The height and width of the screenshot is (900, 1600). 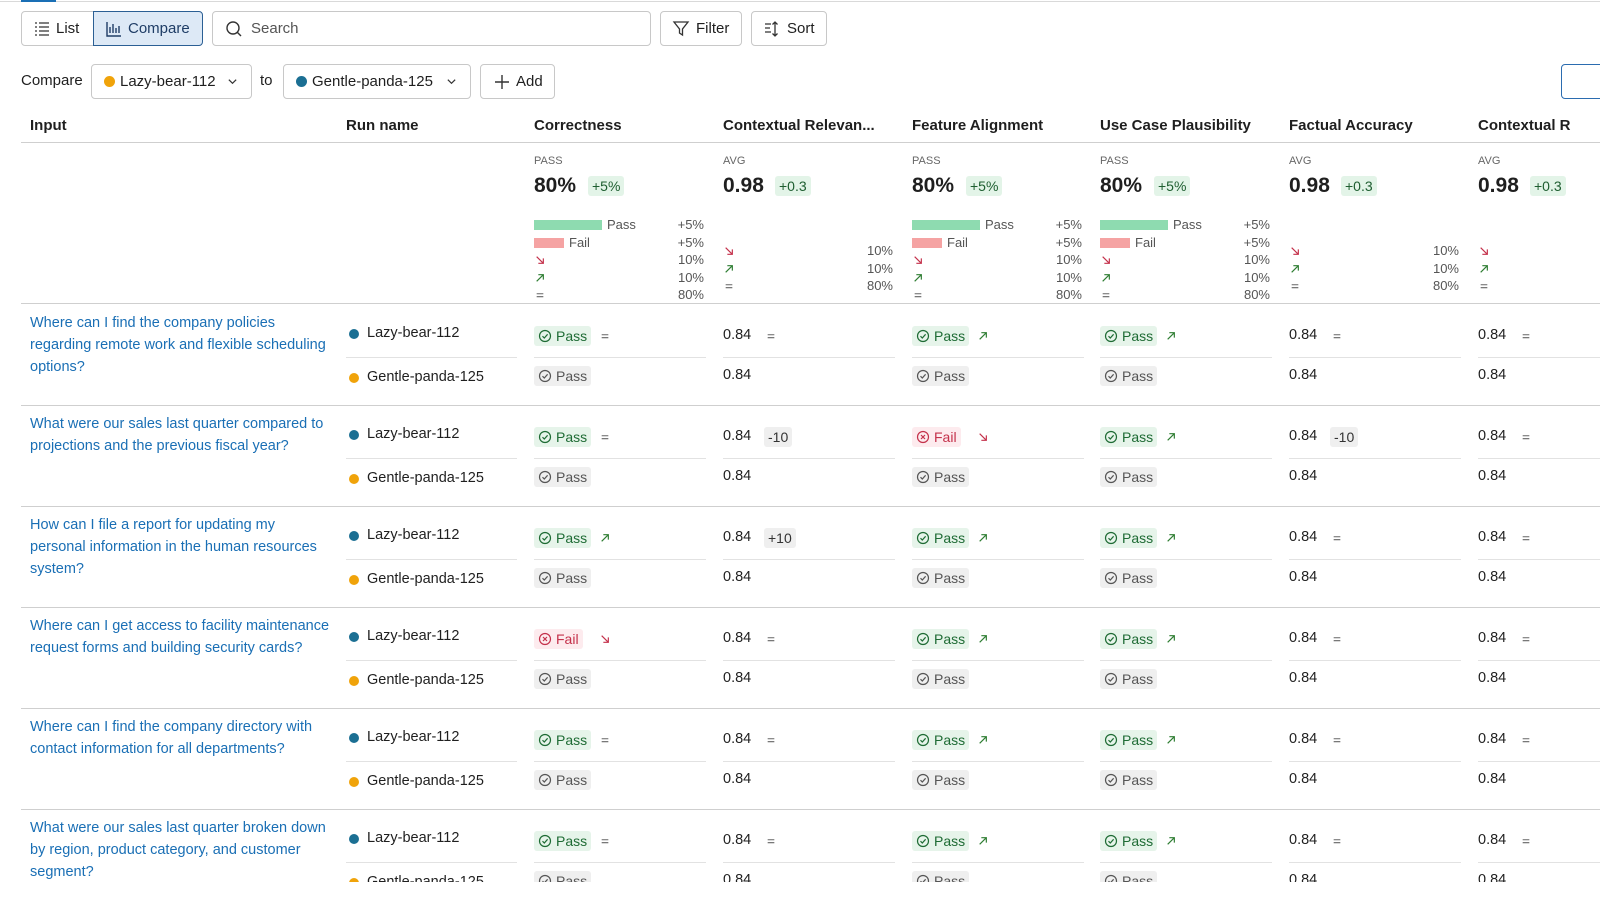 What do you see at coordinates (793, 186) in the screenshot?
I see `summary-delta: +0.3` at bounding box center [793, 186].